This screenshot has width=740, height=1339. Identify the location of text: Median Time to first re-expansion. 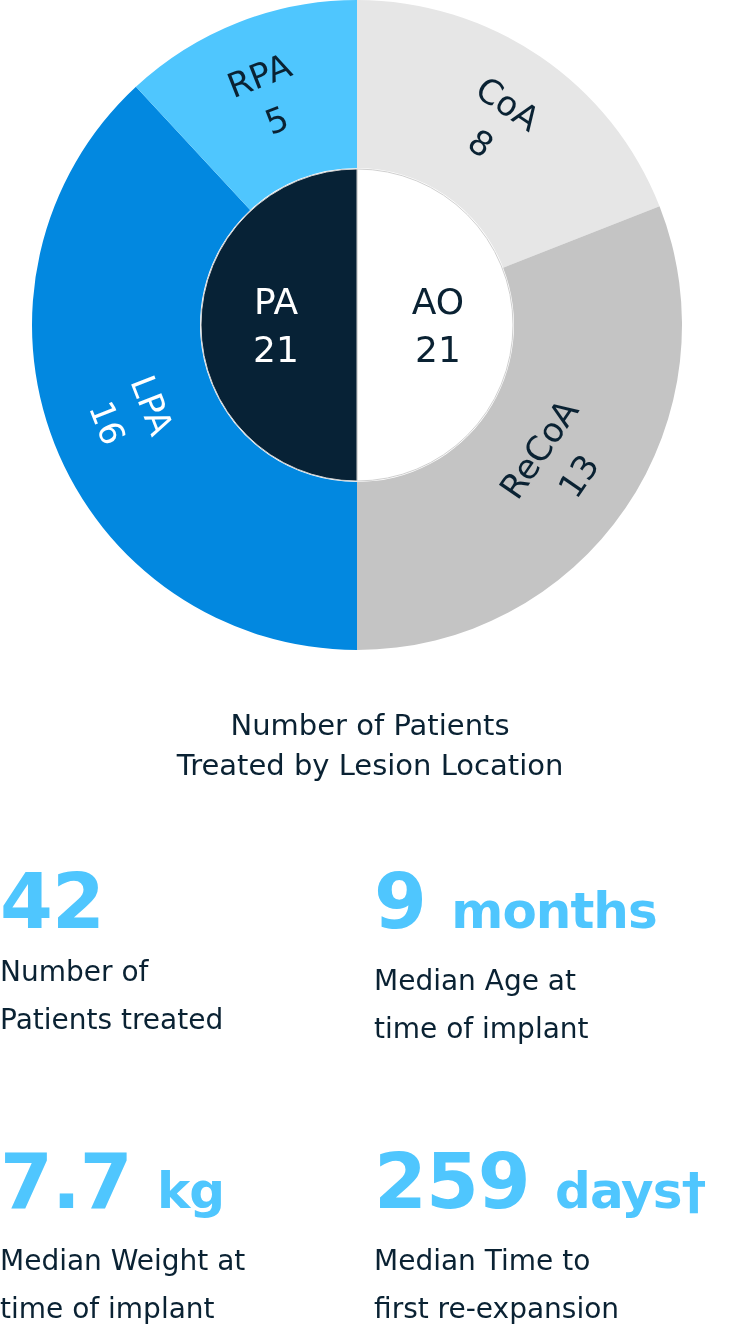
(497, 1285).